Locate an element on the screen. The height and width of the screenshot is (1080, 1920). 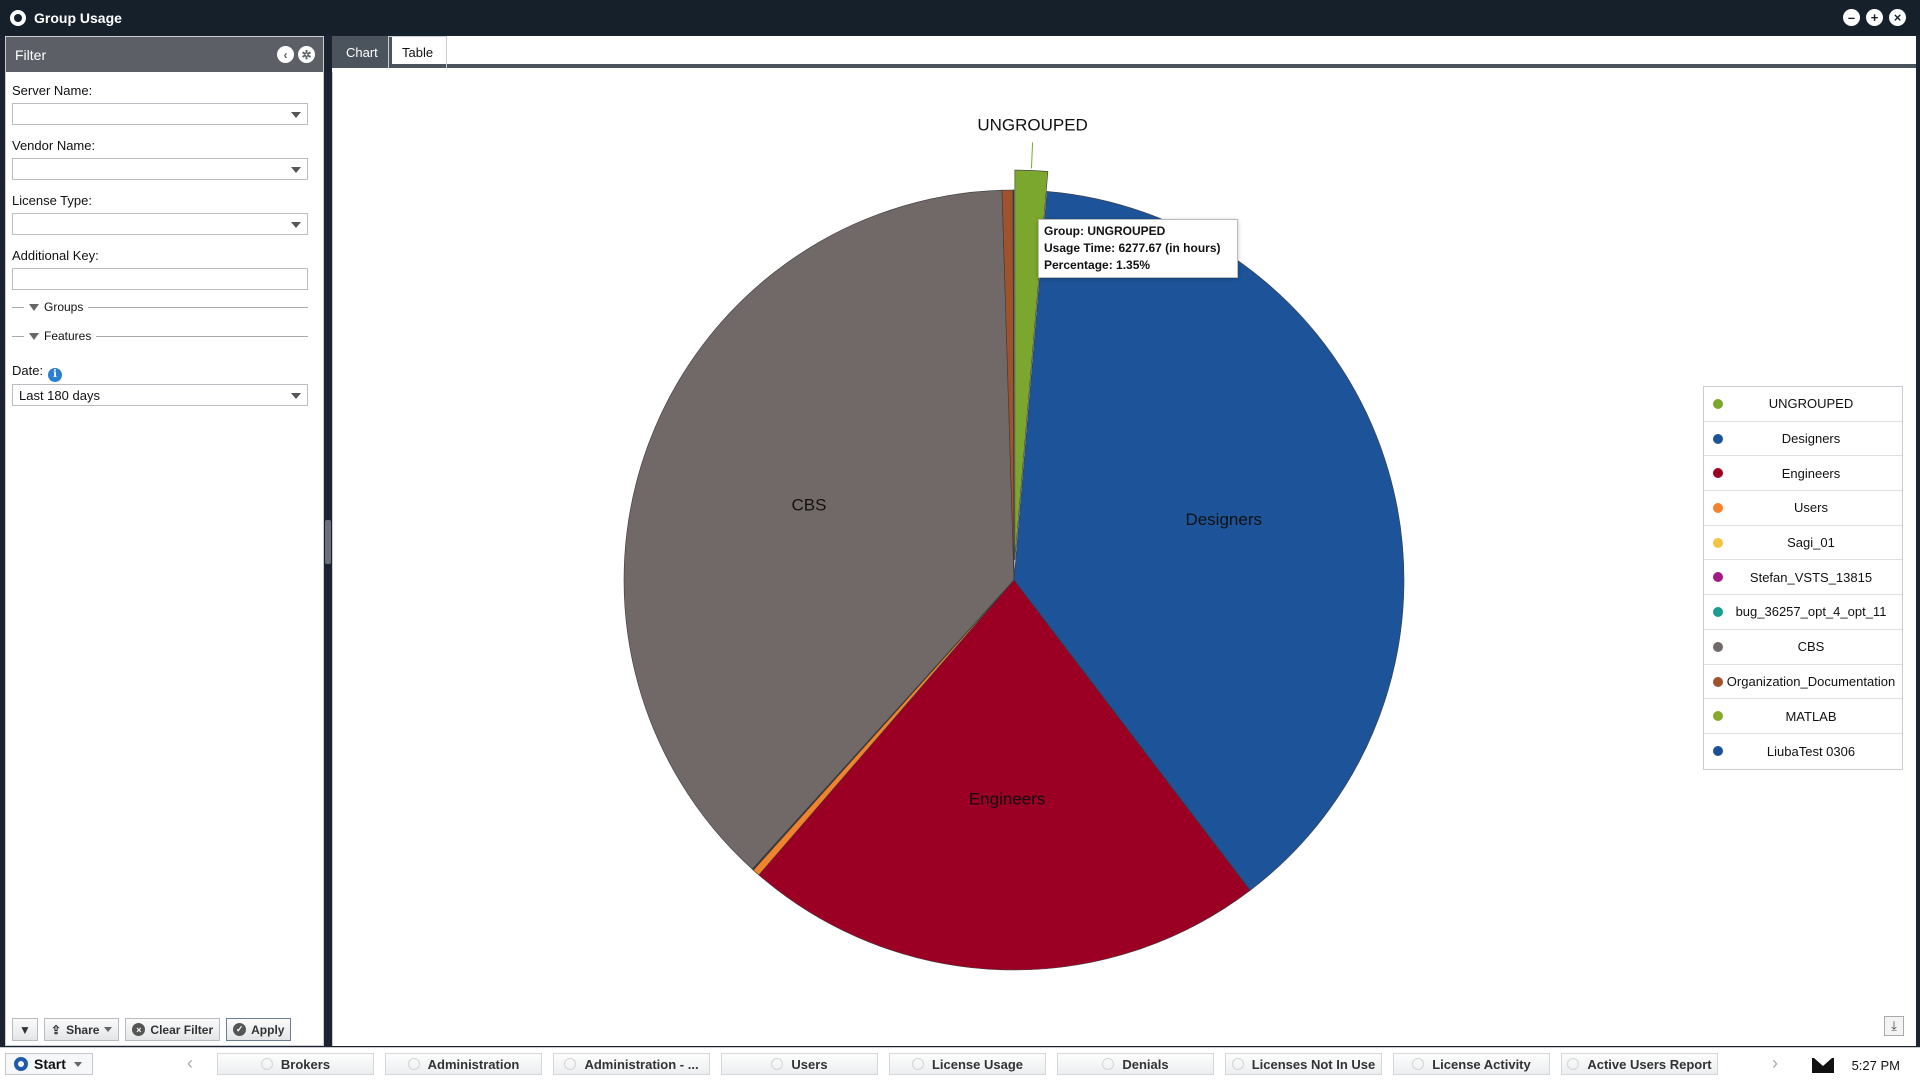
start-label: Start is located at coordinates (50, 1064).